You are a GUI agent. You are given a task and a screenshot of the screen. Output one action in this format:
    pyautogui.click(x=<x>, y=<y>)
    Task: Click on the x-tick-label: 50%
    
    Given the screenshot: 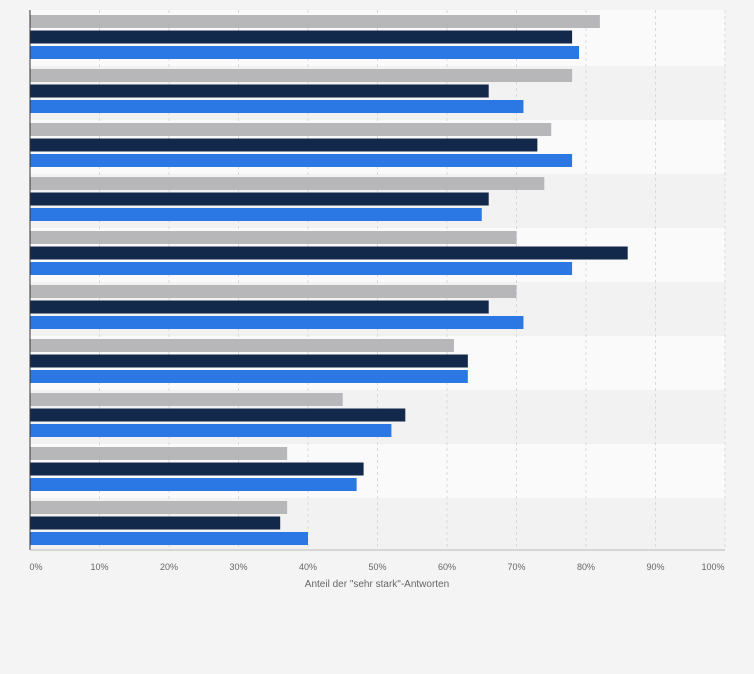 What is the action you would take?
    pyautogui.click(x=377, y=567)
    